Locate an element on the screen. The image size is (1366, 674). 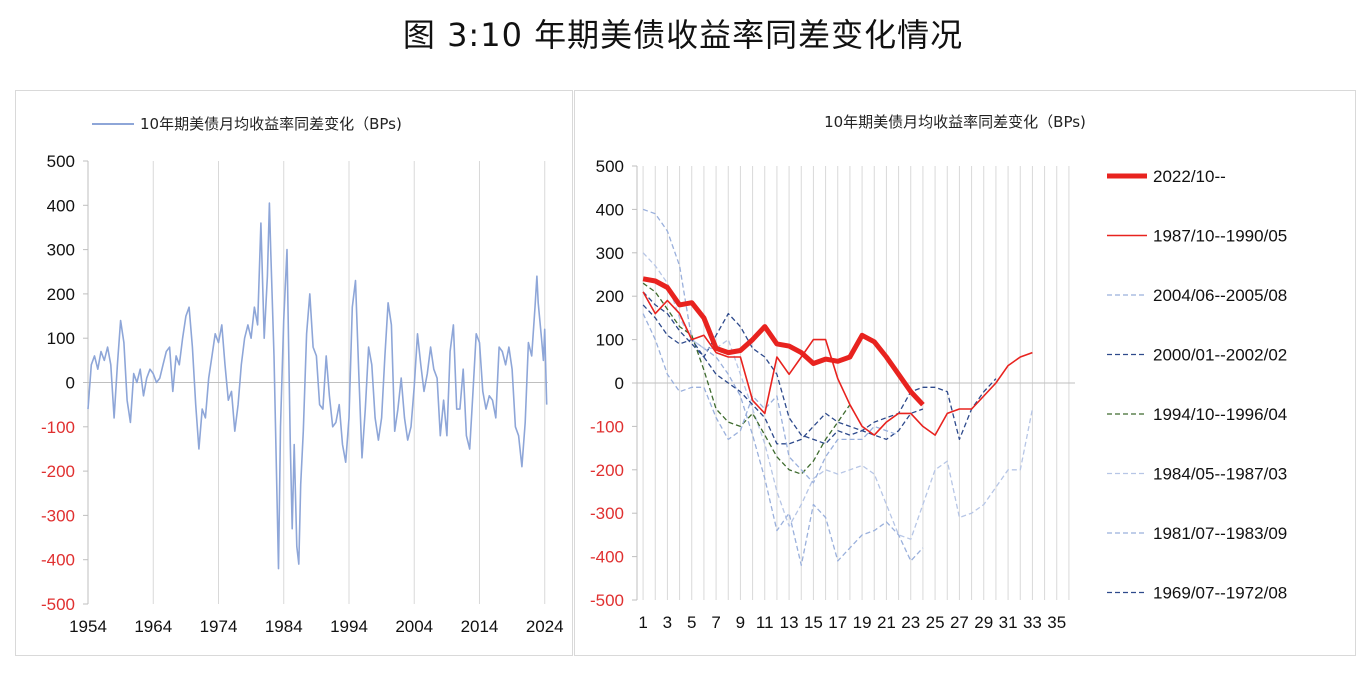
x-tick-label: 11 is located at coordinates (765, 622).